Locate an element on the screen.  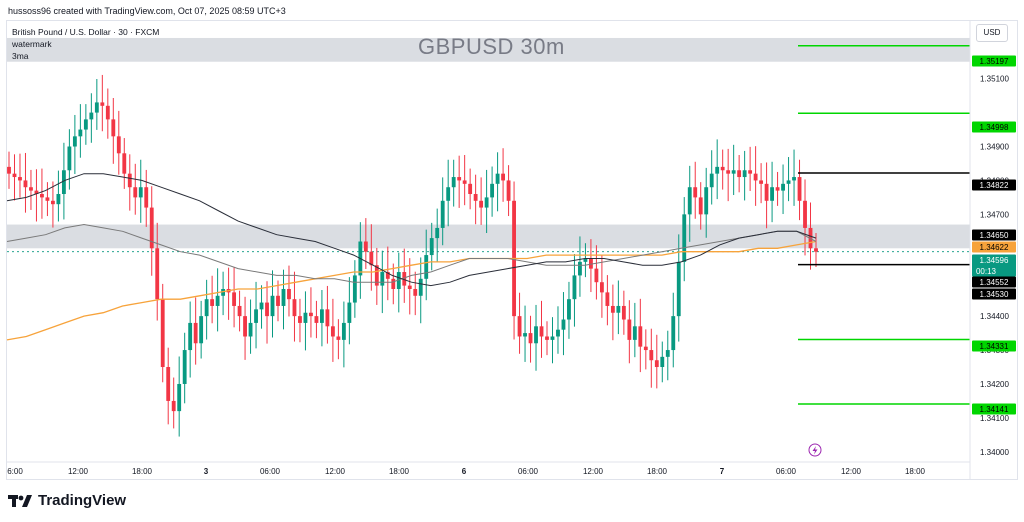
tradingview-logo: TradingView is located at coordinates (67, 500).